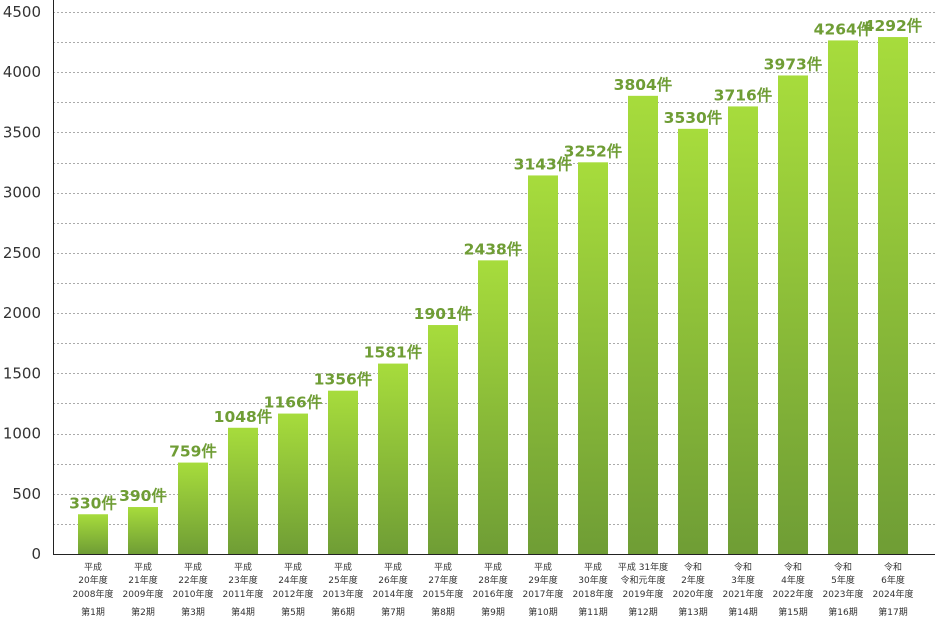 The width and height of the screenshot is (935, 630). Describe the element at coordinates (93, 502) in the screenshot. I see `value-label: 330件` at that location.